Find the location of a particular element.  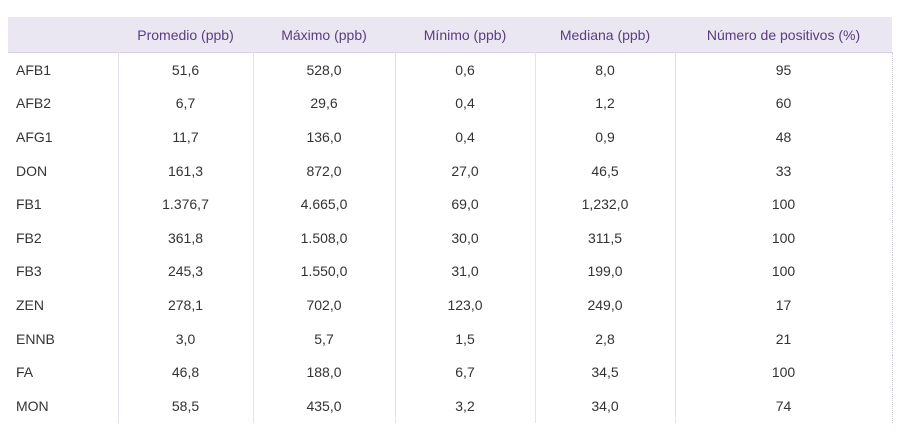

cell-promedio: 161,3 is located at coordinates (185, 170).